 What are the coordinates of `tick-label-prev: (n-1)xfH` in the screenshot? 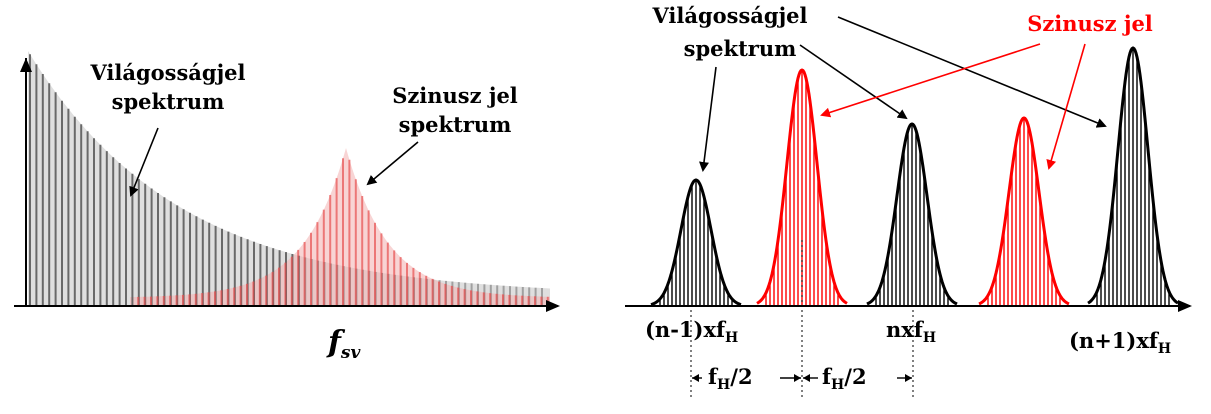 It's located at (691, 331).